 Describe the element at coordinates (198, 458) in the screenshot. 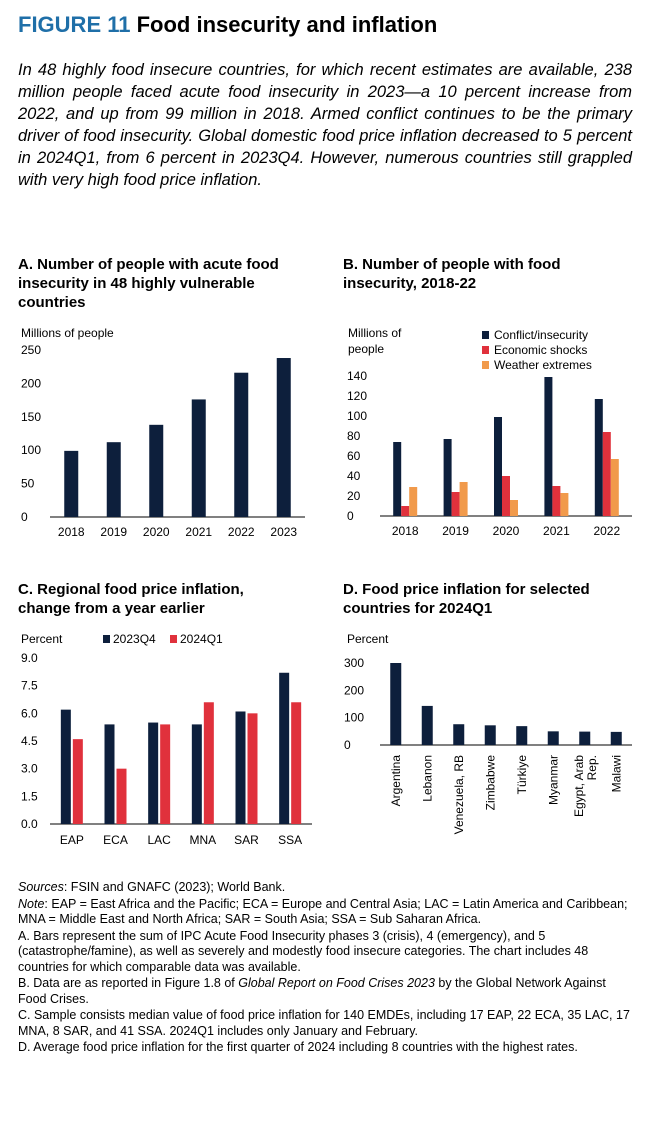

I see `a-bar-2021` at that location.